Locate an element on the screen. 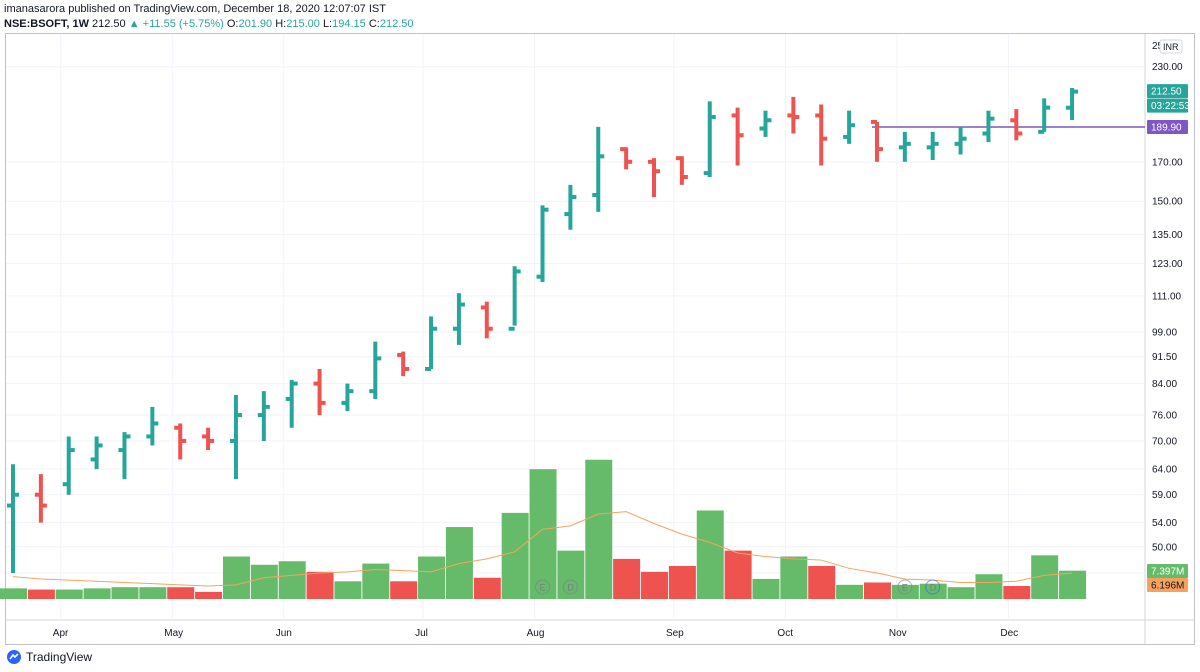 The height and width of the screenshot is (672, 1200). y-tick-label: 70.00 is located at coordinates (1164, 441).